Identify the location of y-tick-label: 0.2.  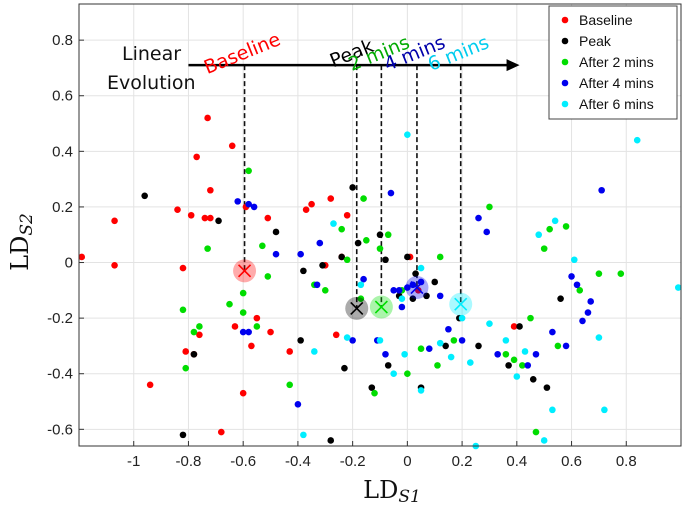
(62, 207).